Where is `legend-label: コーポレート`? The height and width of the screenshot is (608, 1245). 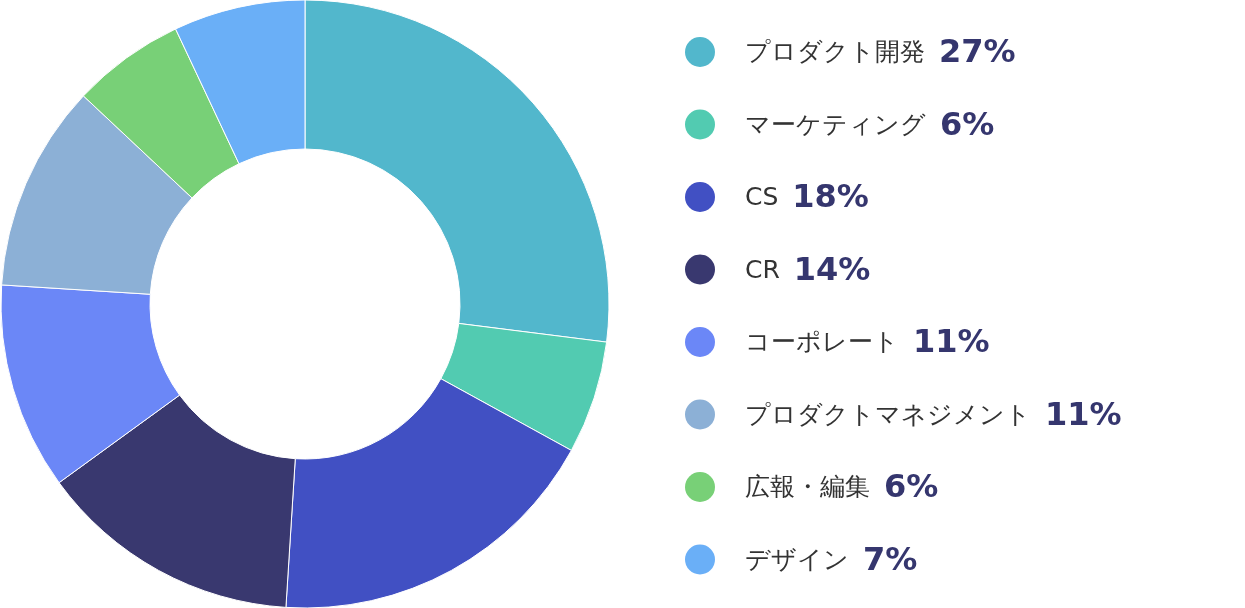
legend-label: コーポレート is located at coordinates (822, 341).